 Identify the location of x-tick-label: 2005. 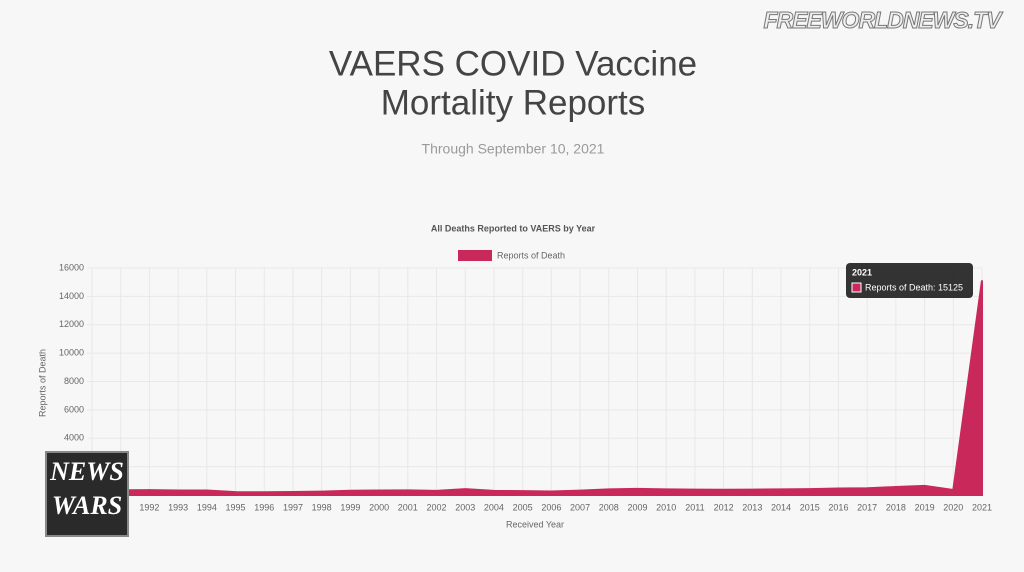
(523, 507).